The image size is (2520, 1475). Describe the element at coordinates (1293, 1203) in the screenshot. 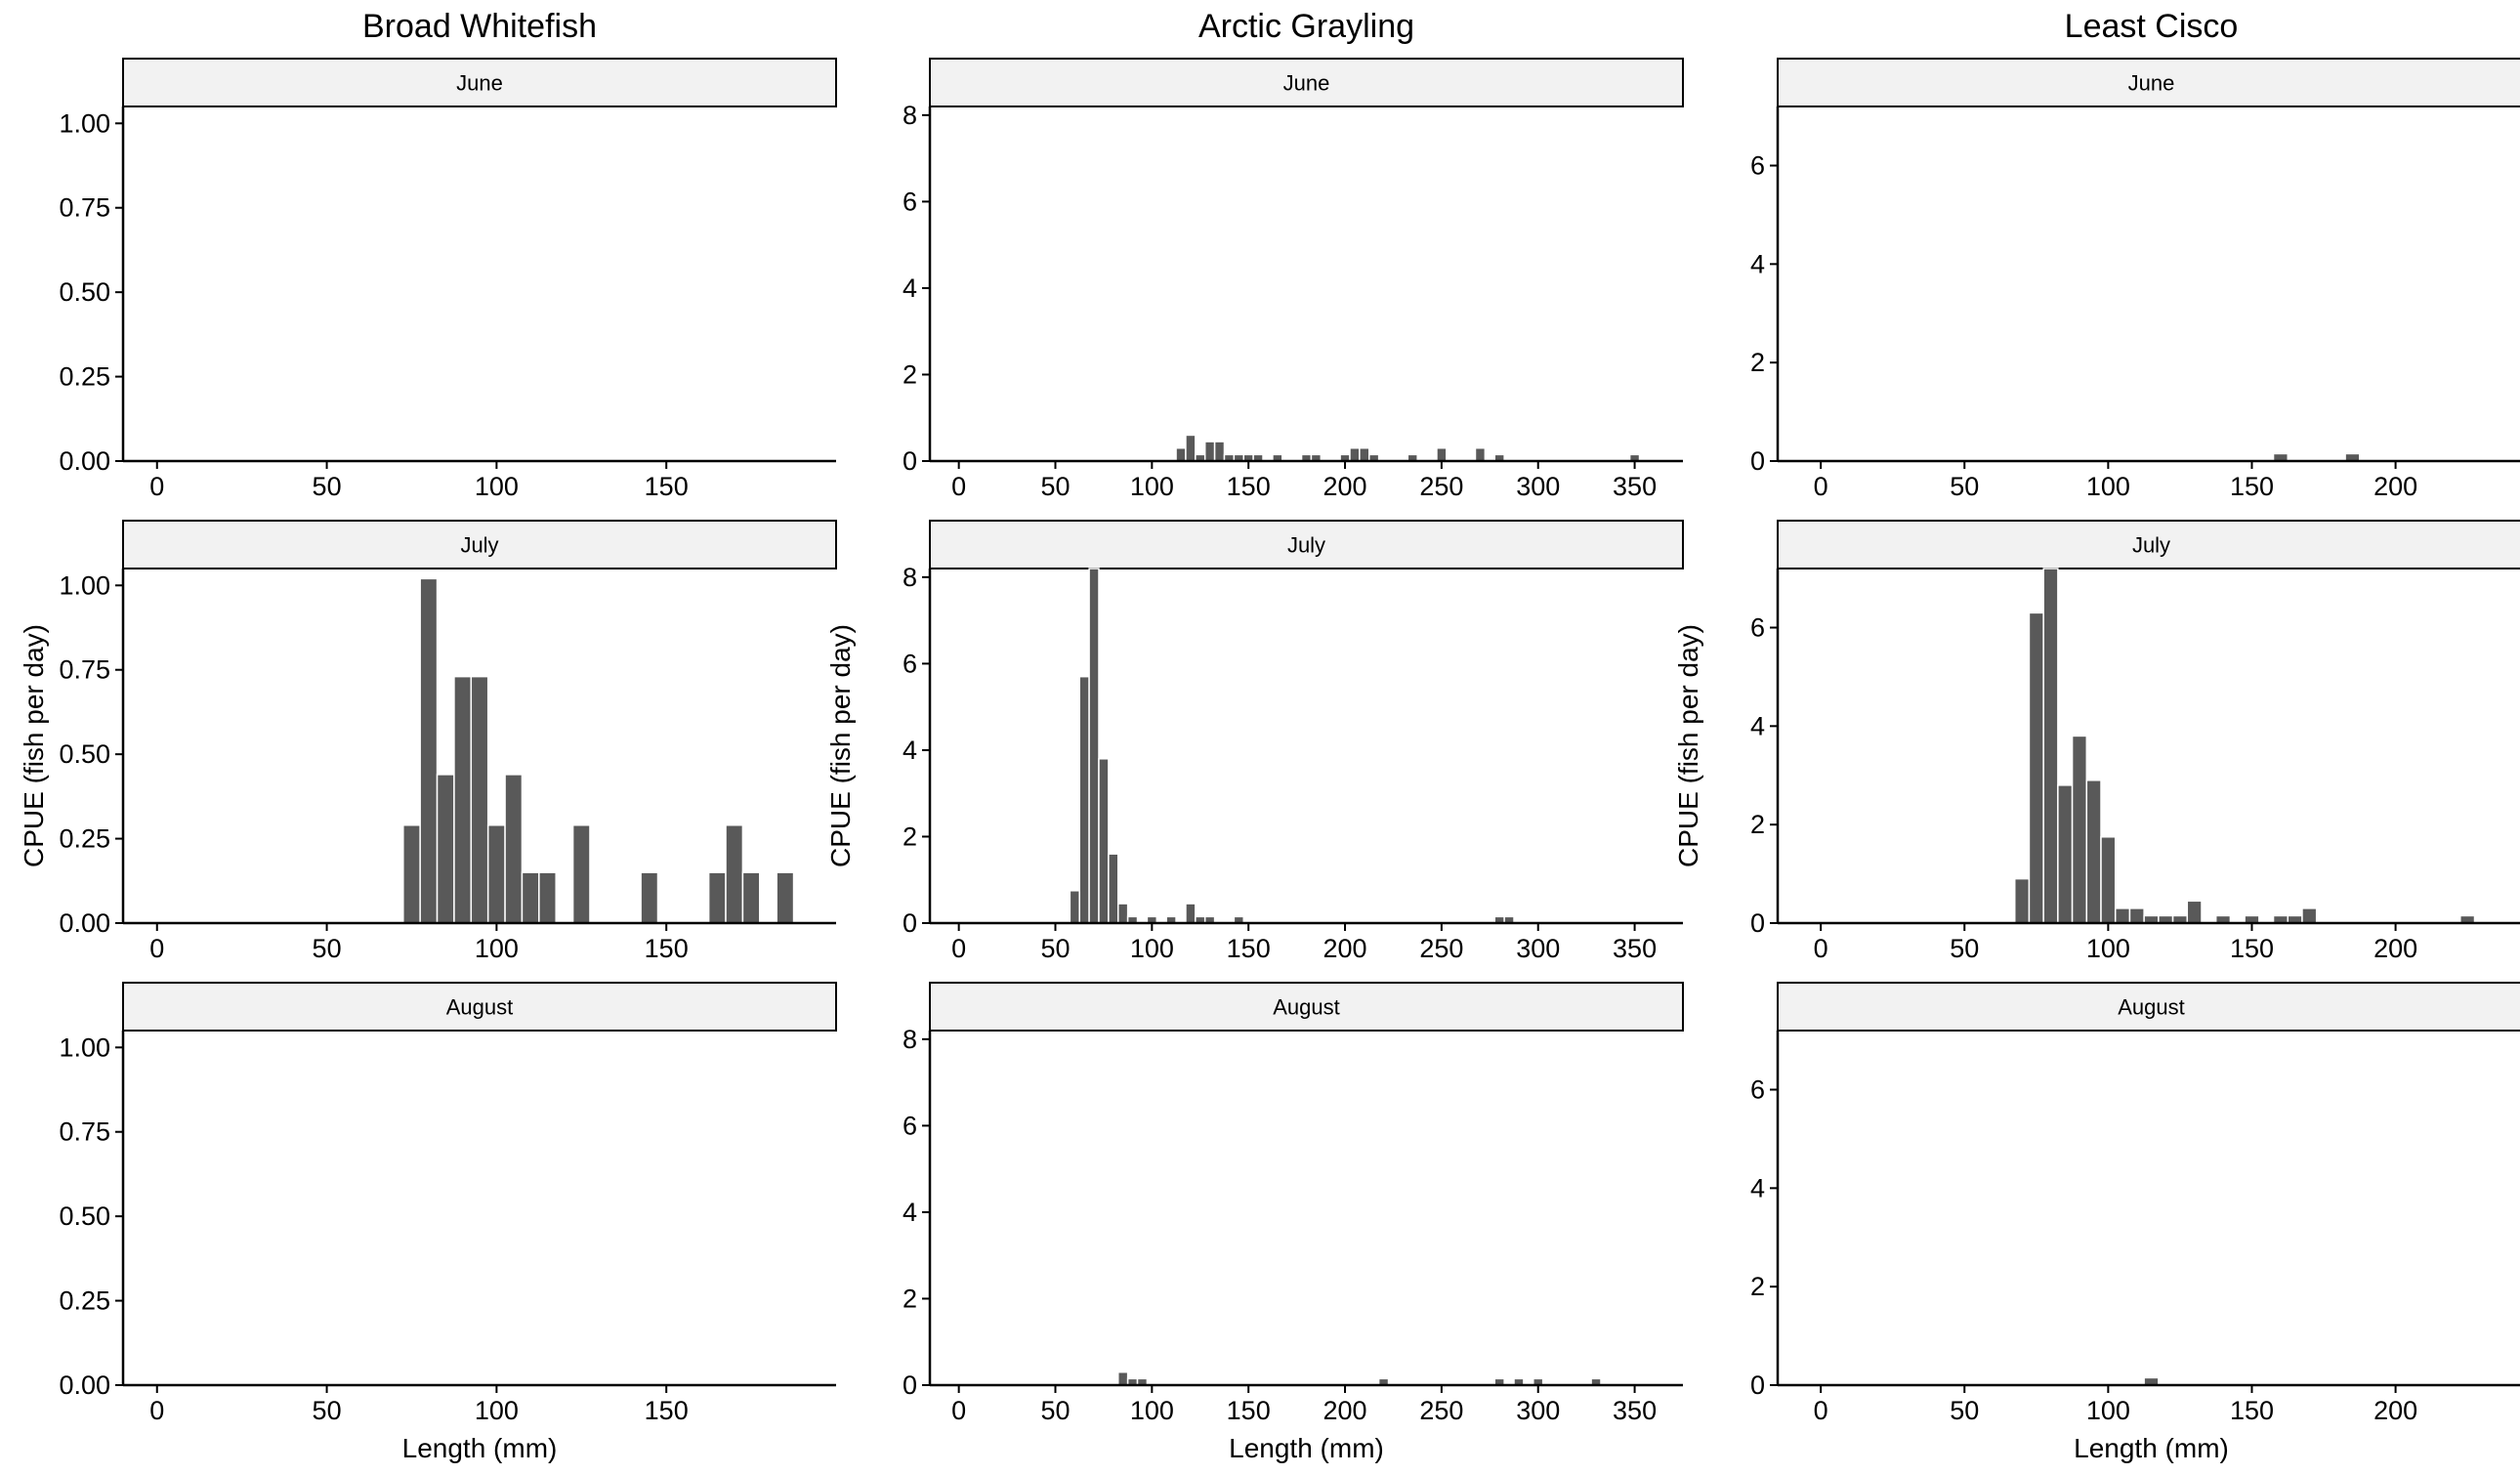

I see `panel-1-2: August 0 2 4 6 8 0 50 100 150 200 250 300 350` at that location.